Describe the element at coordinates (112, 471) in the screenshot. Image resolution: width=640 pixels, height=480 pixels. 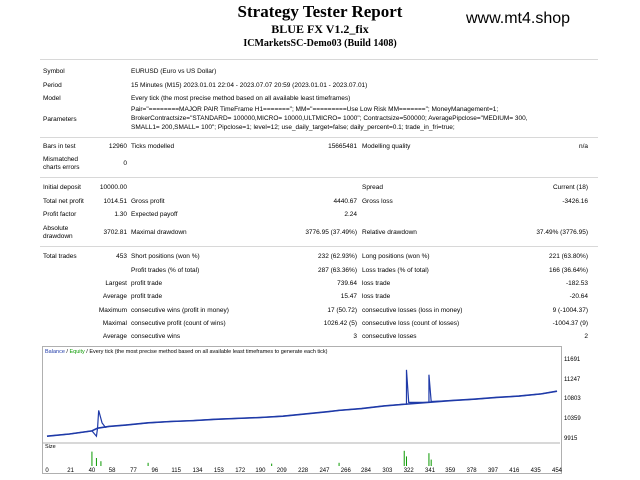
I see `x-tick-label: 58` at that location.